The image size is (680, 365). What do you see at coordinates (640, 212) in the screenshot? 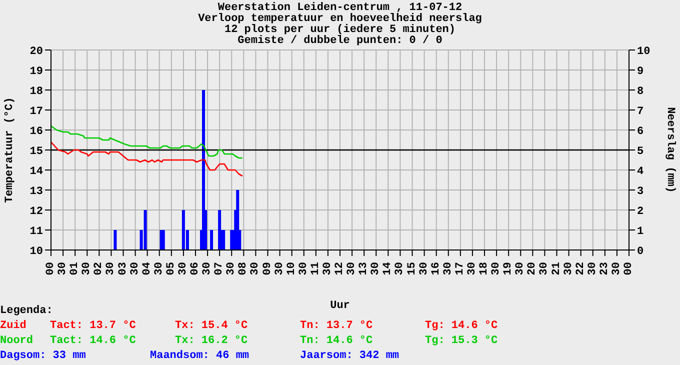
I see `y2-tick-label: 2` at bounding box center [640, 212].